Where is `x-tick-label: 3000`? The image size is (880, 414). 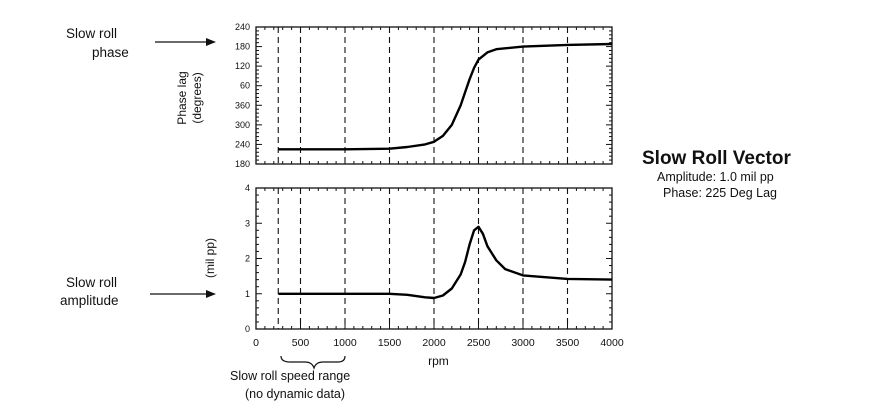
x-tick-label: 3000 is located at coordinates (523, 343).